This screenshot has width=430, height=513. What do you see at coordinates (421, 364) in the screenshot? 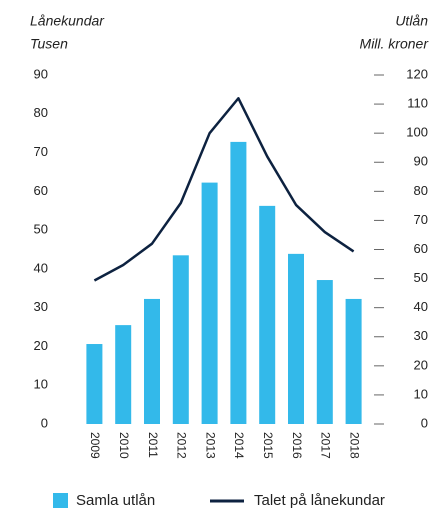
I see `y2-tick-label: 20` at bounding box center [421, 364].